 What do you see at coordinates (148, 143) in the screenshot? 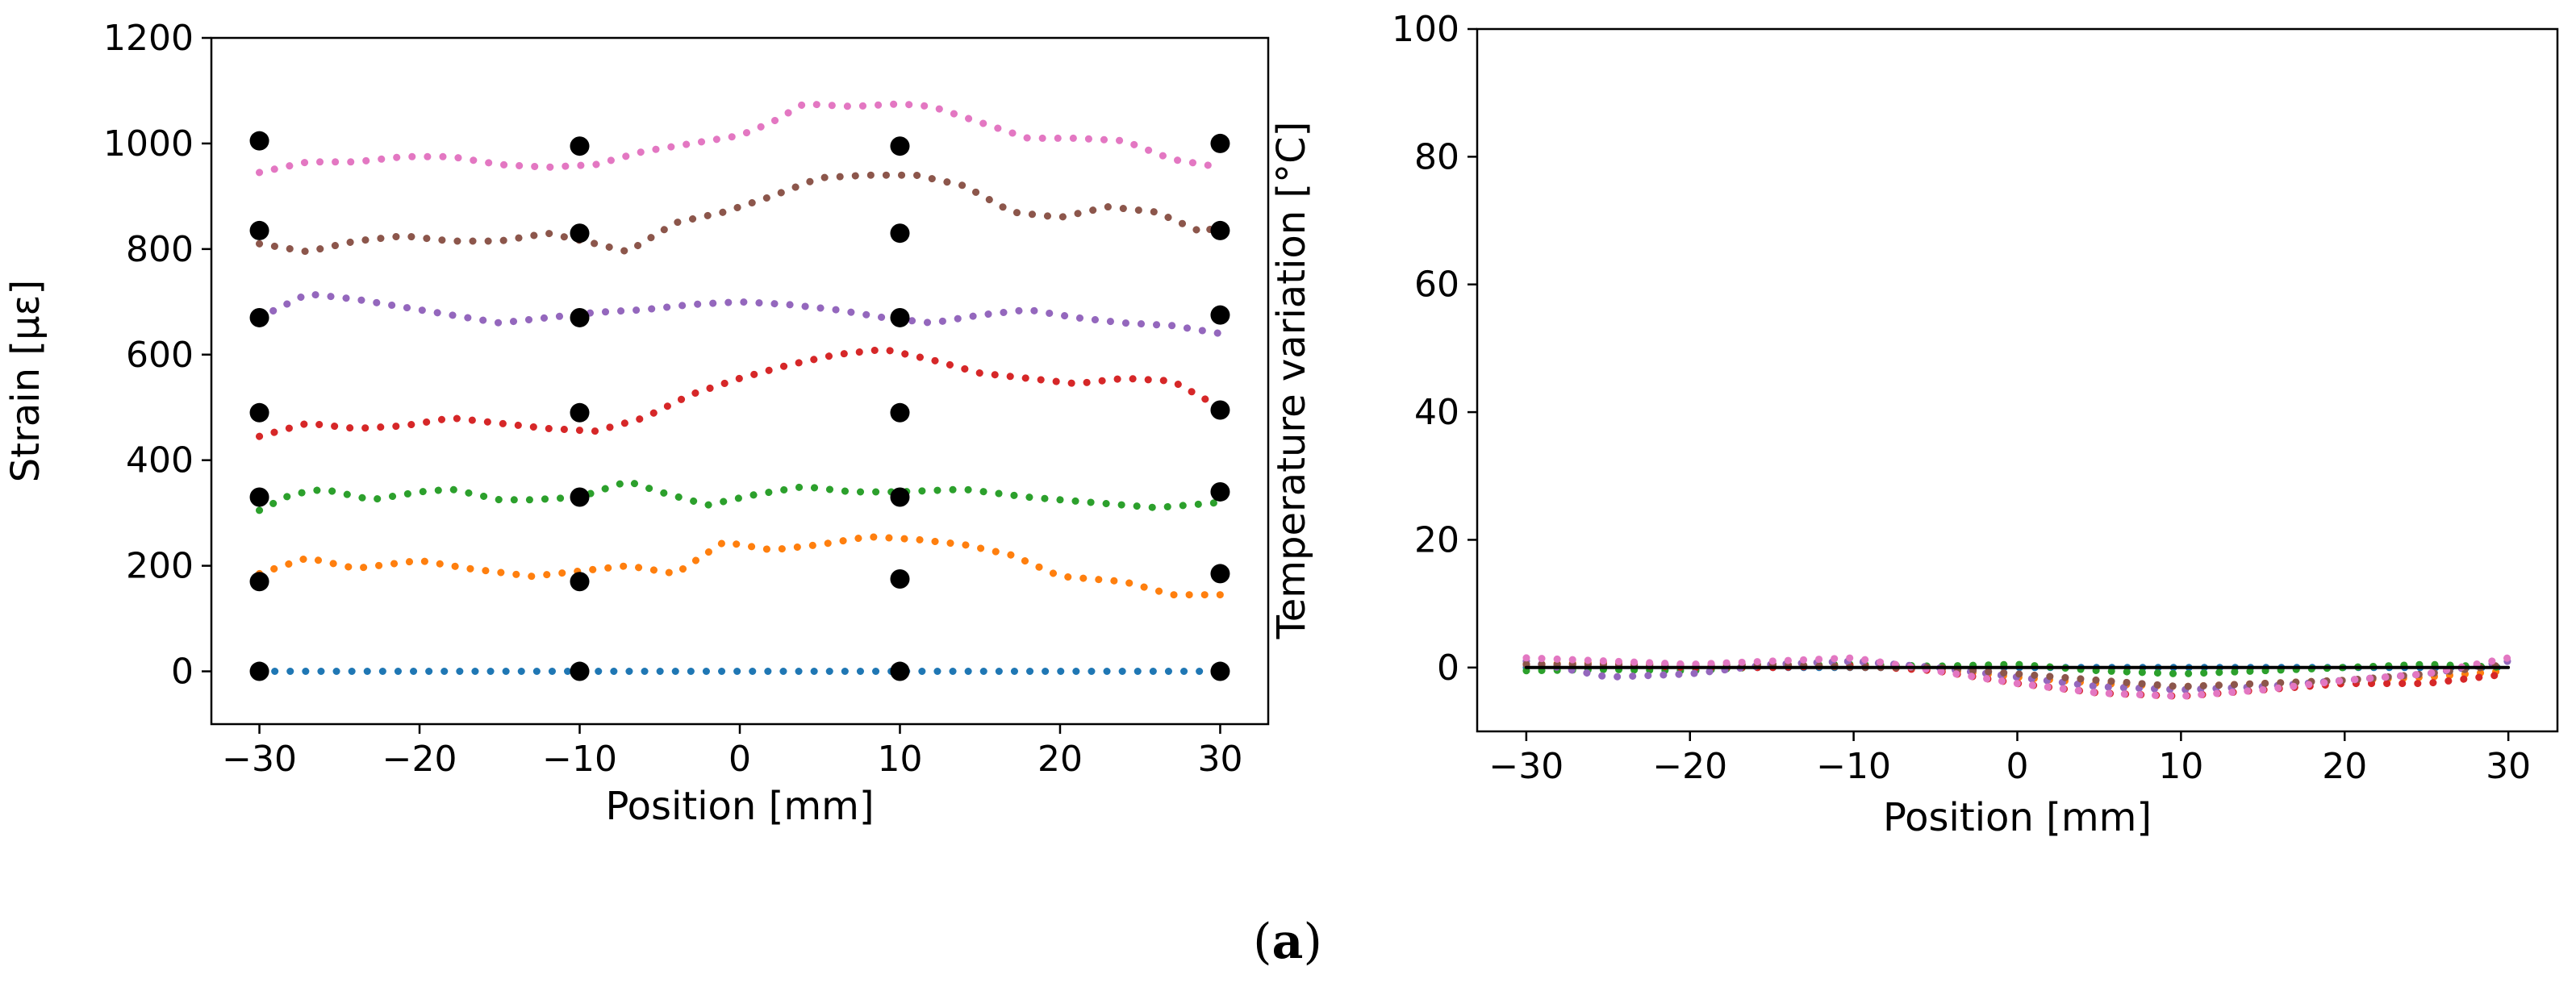
I see `y-tick-label: 1000` at bounding box center [148, 143].